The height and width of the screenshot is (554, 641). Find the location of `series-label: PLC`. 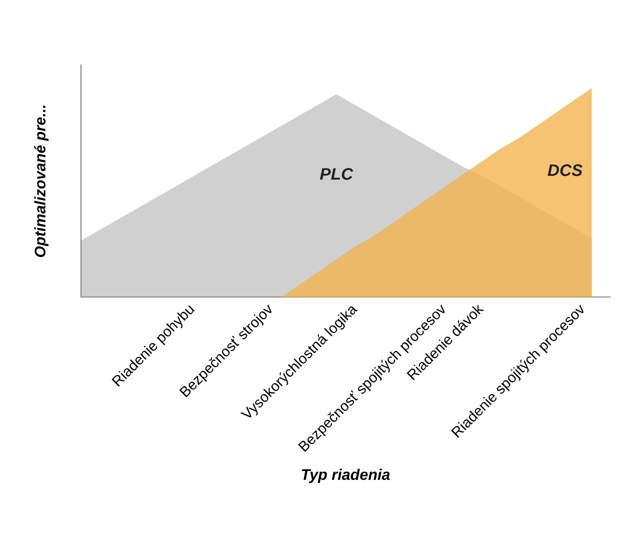

series-label: PLC is located at coordinates (337, 174).